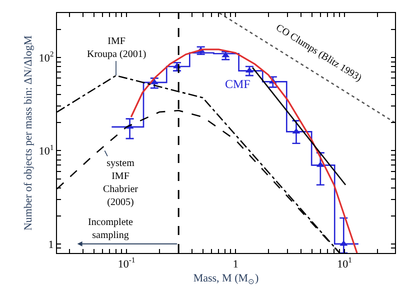  Describe the element at coordinates (28, 133) in the screenshot. I see `y-axis-title: Number of objects per mass bin: ΔN/ΔlogM` at that location.